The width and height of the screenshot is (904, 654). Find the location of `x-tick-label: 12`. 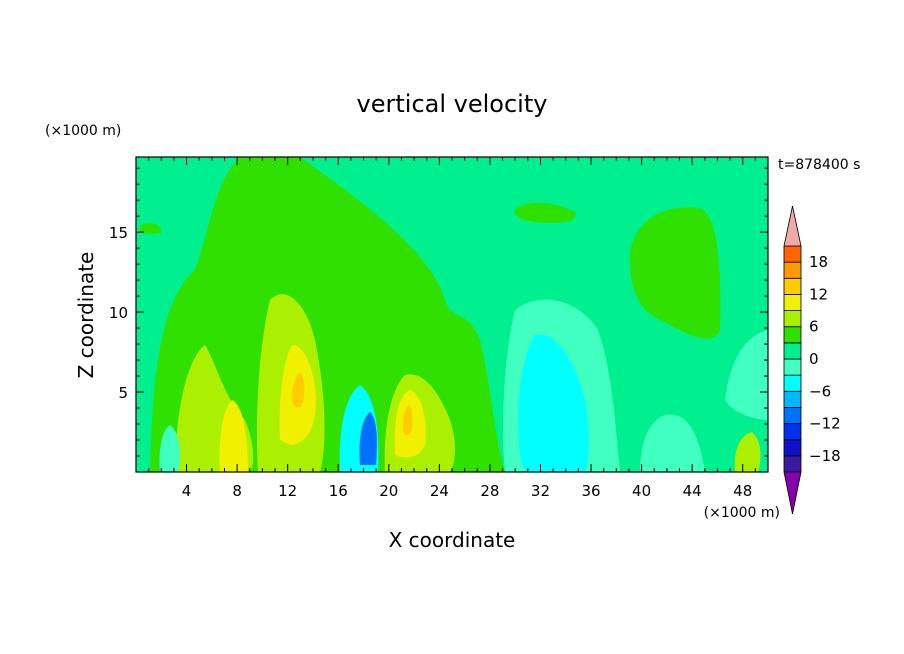

x-tick-label: 12 is located at coordinates (287, 491).